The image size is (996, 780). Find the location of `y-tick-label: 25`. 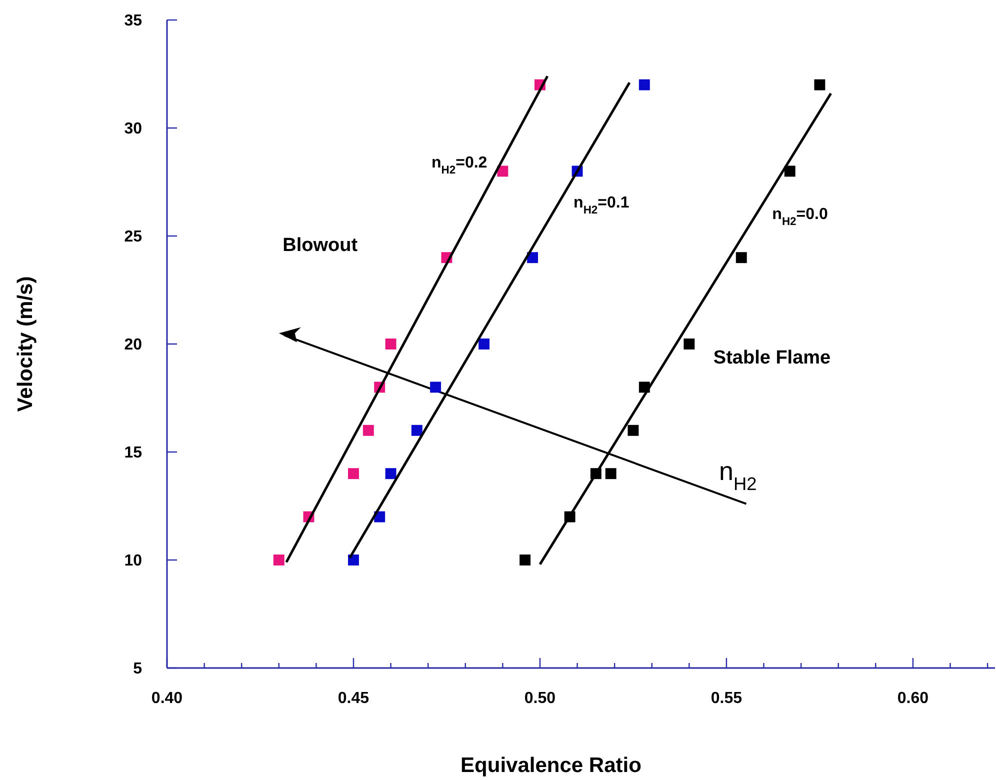

y-tick-label: 25 is located at coordinates (133, 237).